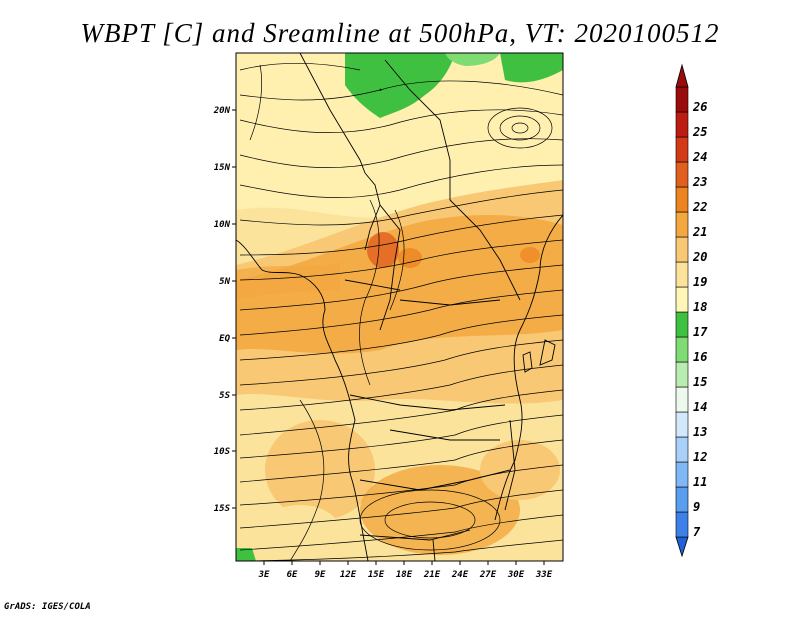  Describe the element at coordinates (222, 111) in the screenshot. I see `lat-label-20n: 20N` at that location.